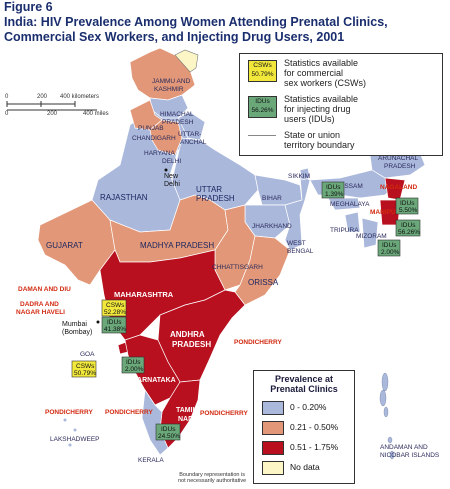  What do you see at coordinates (398, 187) in the screenshot?
I see `label-nagaland: NAGALAND` at bounding box center [398, 187].